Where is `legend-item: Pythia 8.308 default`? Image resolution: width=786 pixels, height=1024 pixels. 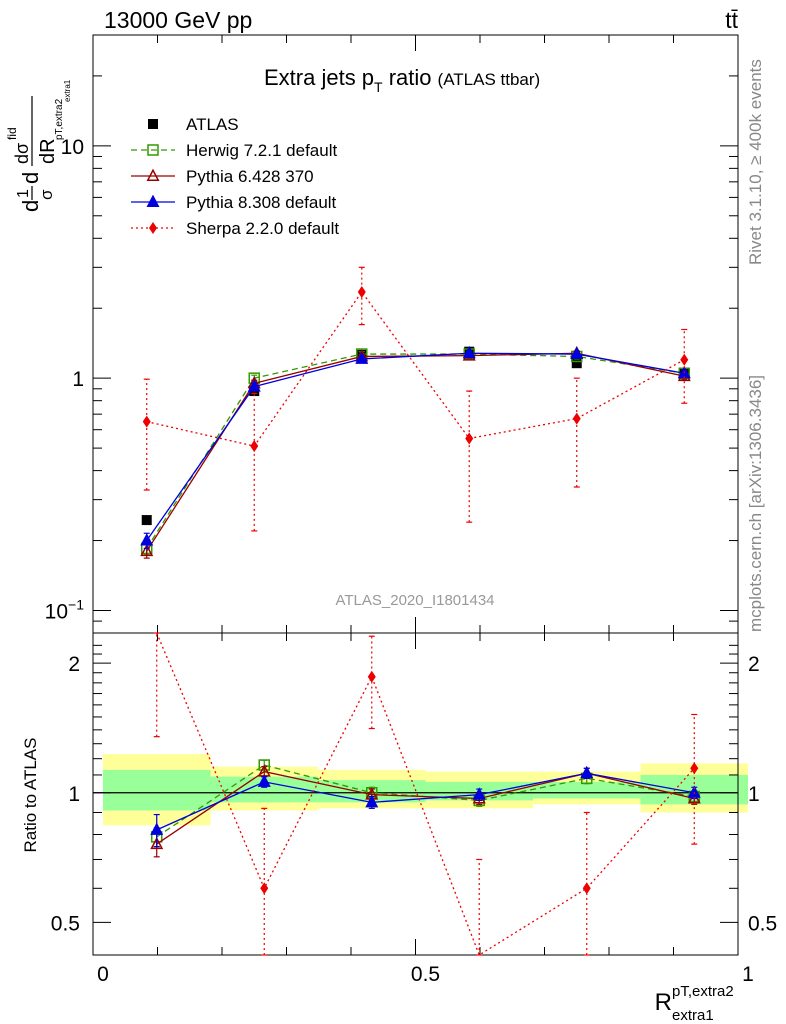 legend-item: Pythia 8.308 default is located at coordinates (234, 202).